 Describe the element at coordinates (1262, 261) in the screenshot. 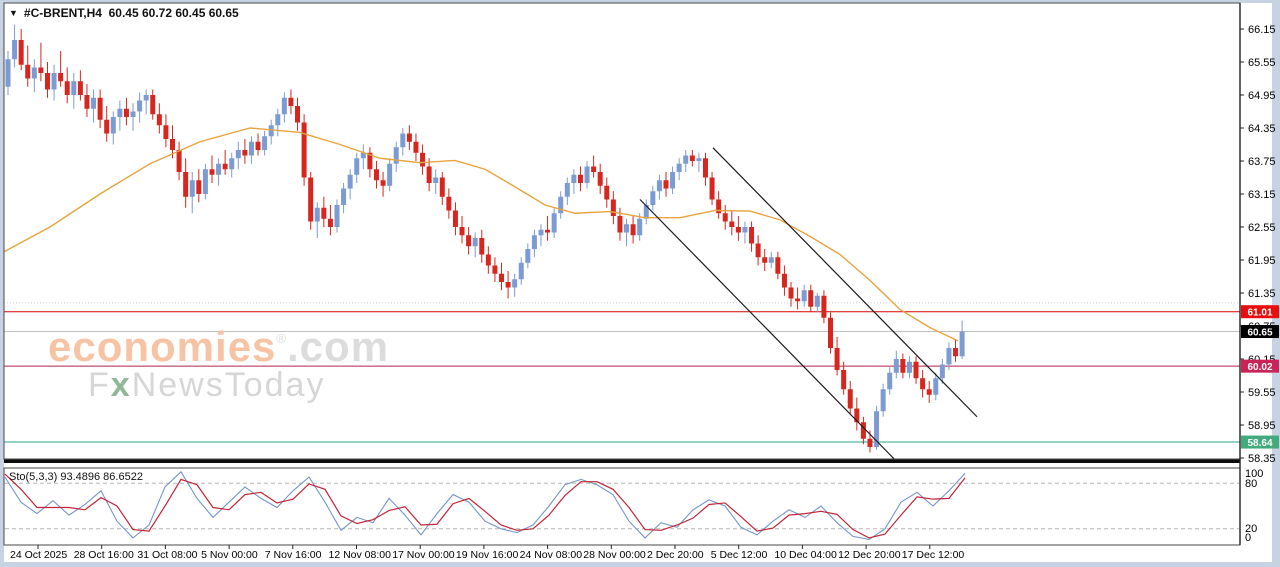

I see `price-tick-label: 61.95` at that location.